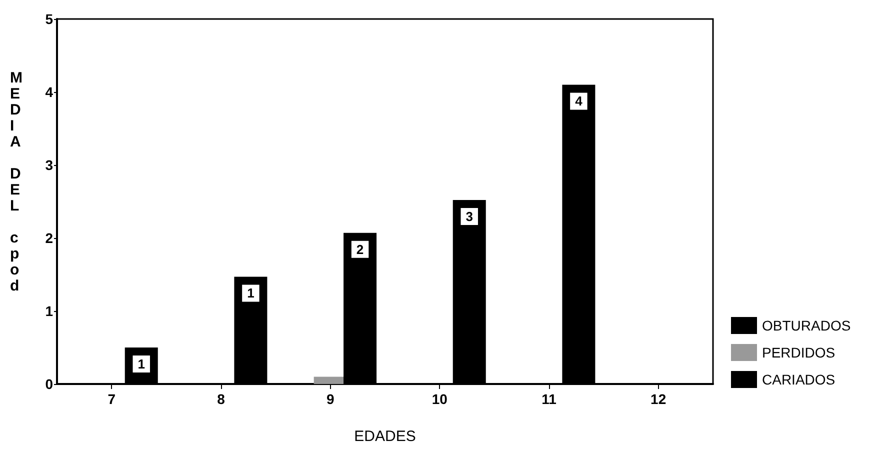 The width and height of the screenshot is (879, 451). I want to click on x-tick-label: 9, so click(330, 399).